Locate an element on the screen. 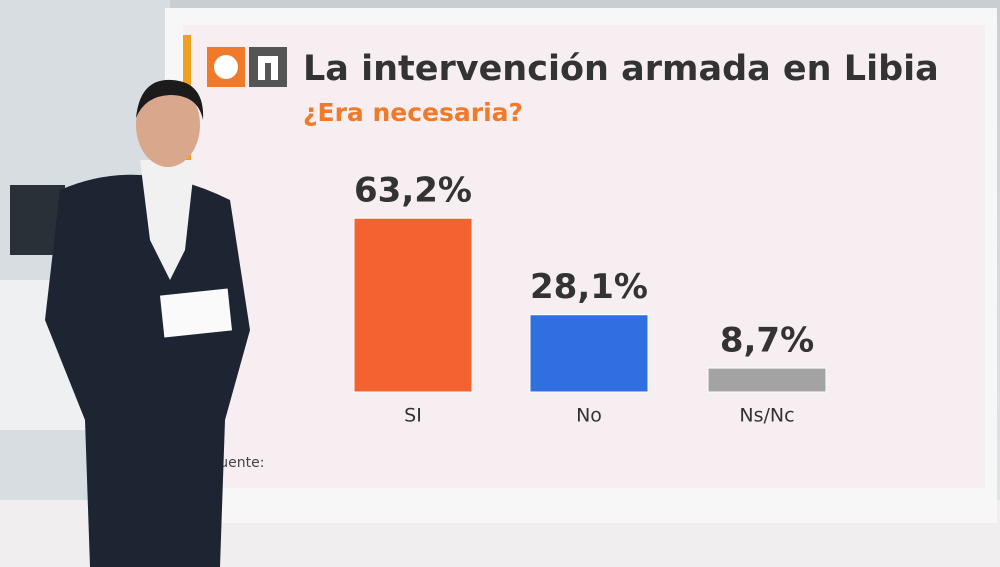 The height and width of the screenshot is (567, 1000). chart-title: La intervención armada en Libia is located at coordinates (621, 69).